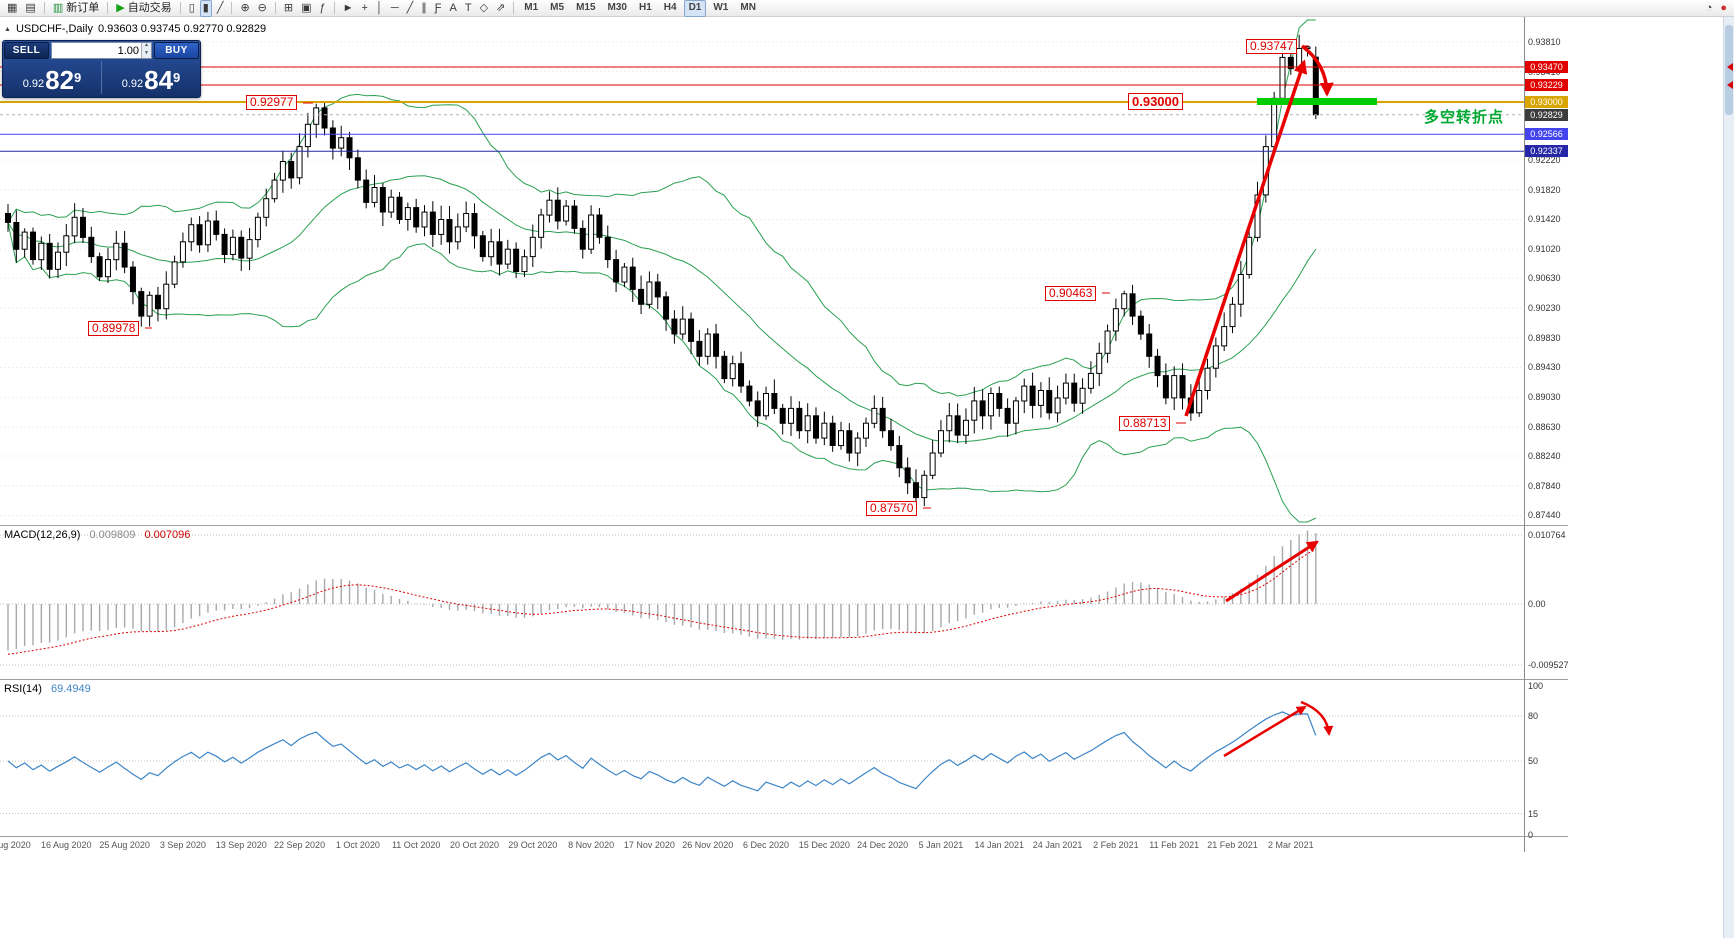 This screenshot has width=1734, height=938. Describe the element at coordinates (762, 762) in the screenshot. I see `rsi-panel` at that location.